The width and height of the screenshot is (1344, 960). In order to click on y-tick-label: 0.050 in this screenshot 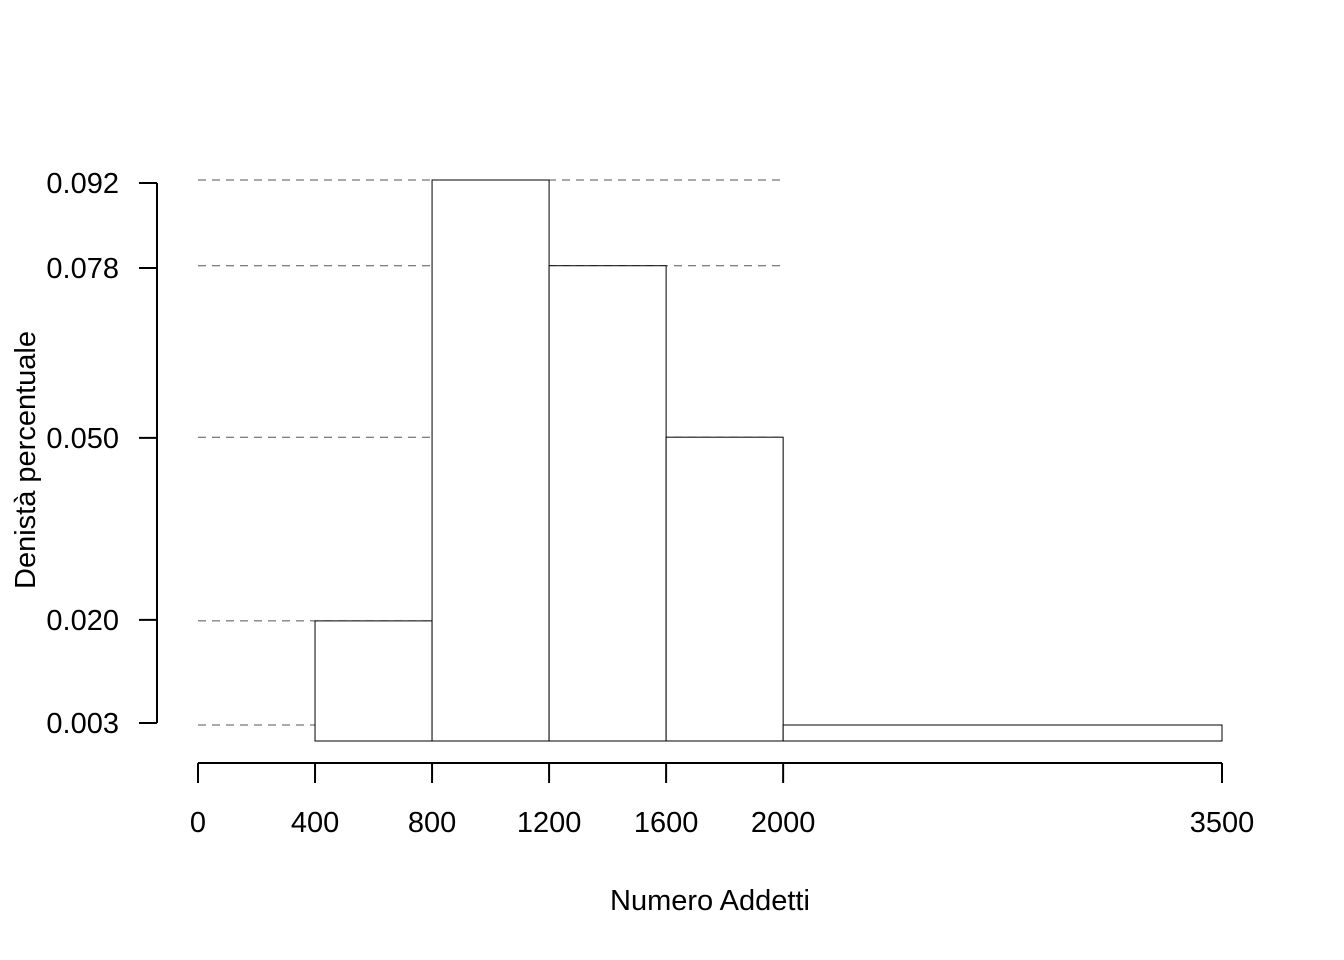, I will do `click(82, 439)`.